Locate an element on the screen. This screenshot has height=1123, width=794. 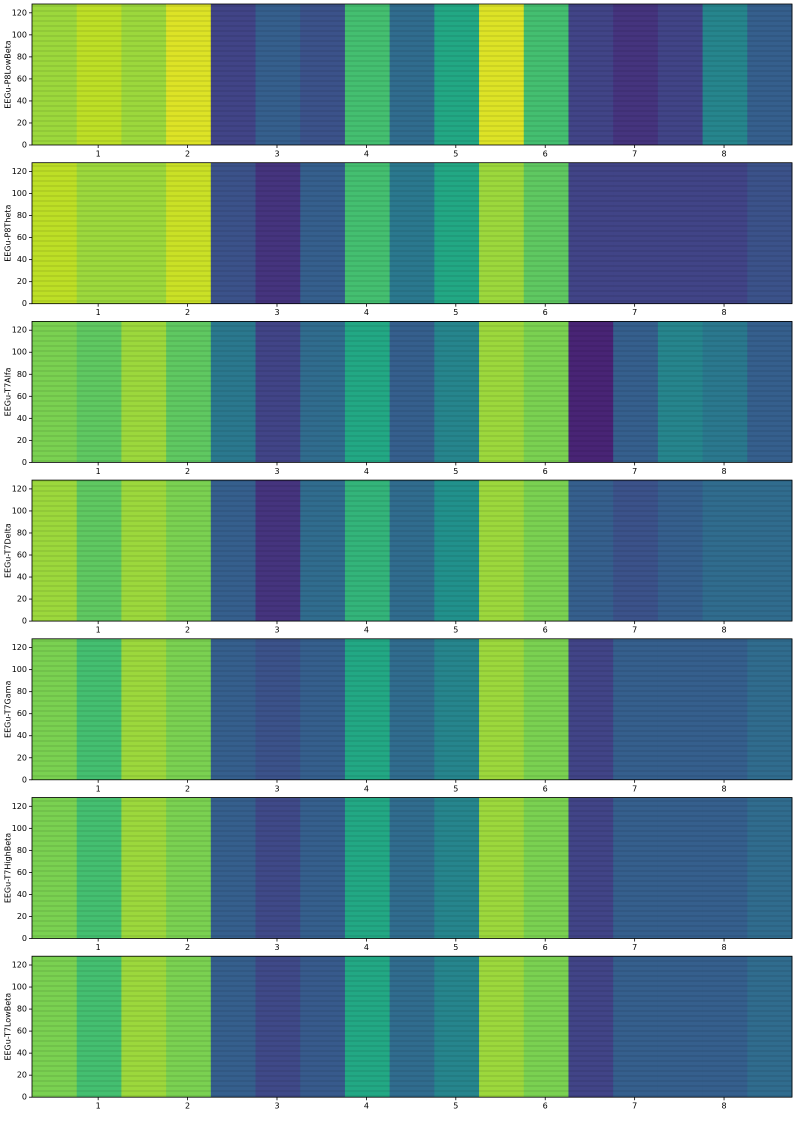
y-axis-label: EEGu-P8Theta is located at coordinates (8, 233).